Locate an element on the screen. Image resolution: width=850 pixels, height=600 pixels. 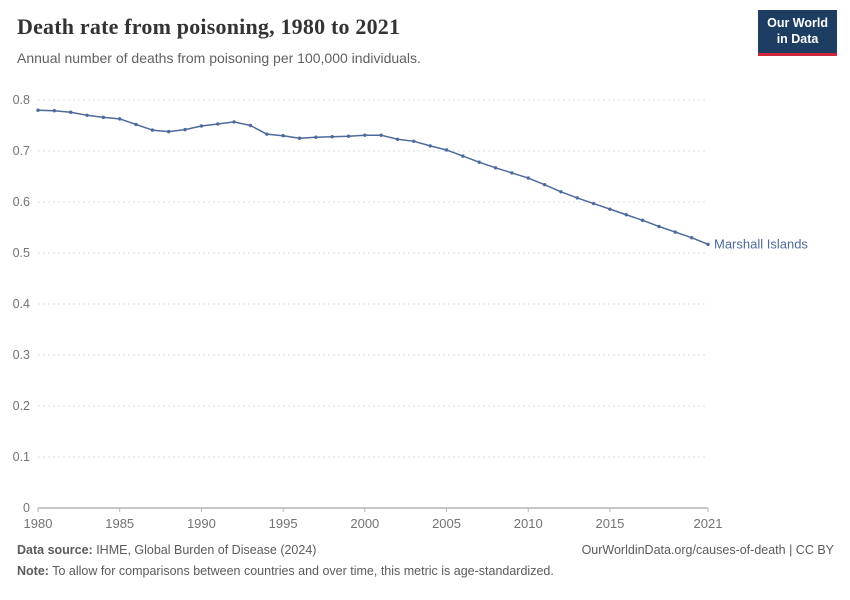
x-tick-label: 1990 is located at coordinates (201, 523).